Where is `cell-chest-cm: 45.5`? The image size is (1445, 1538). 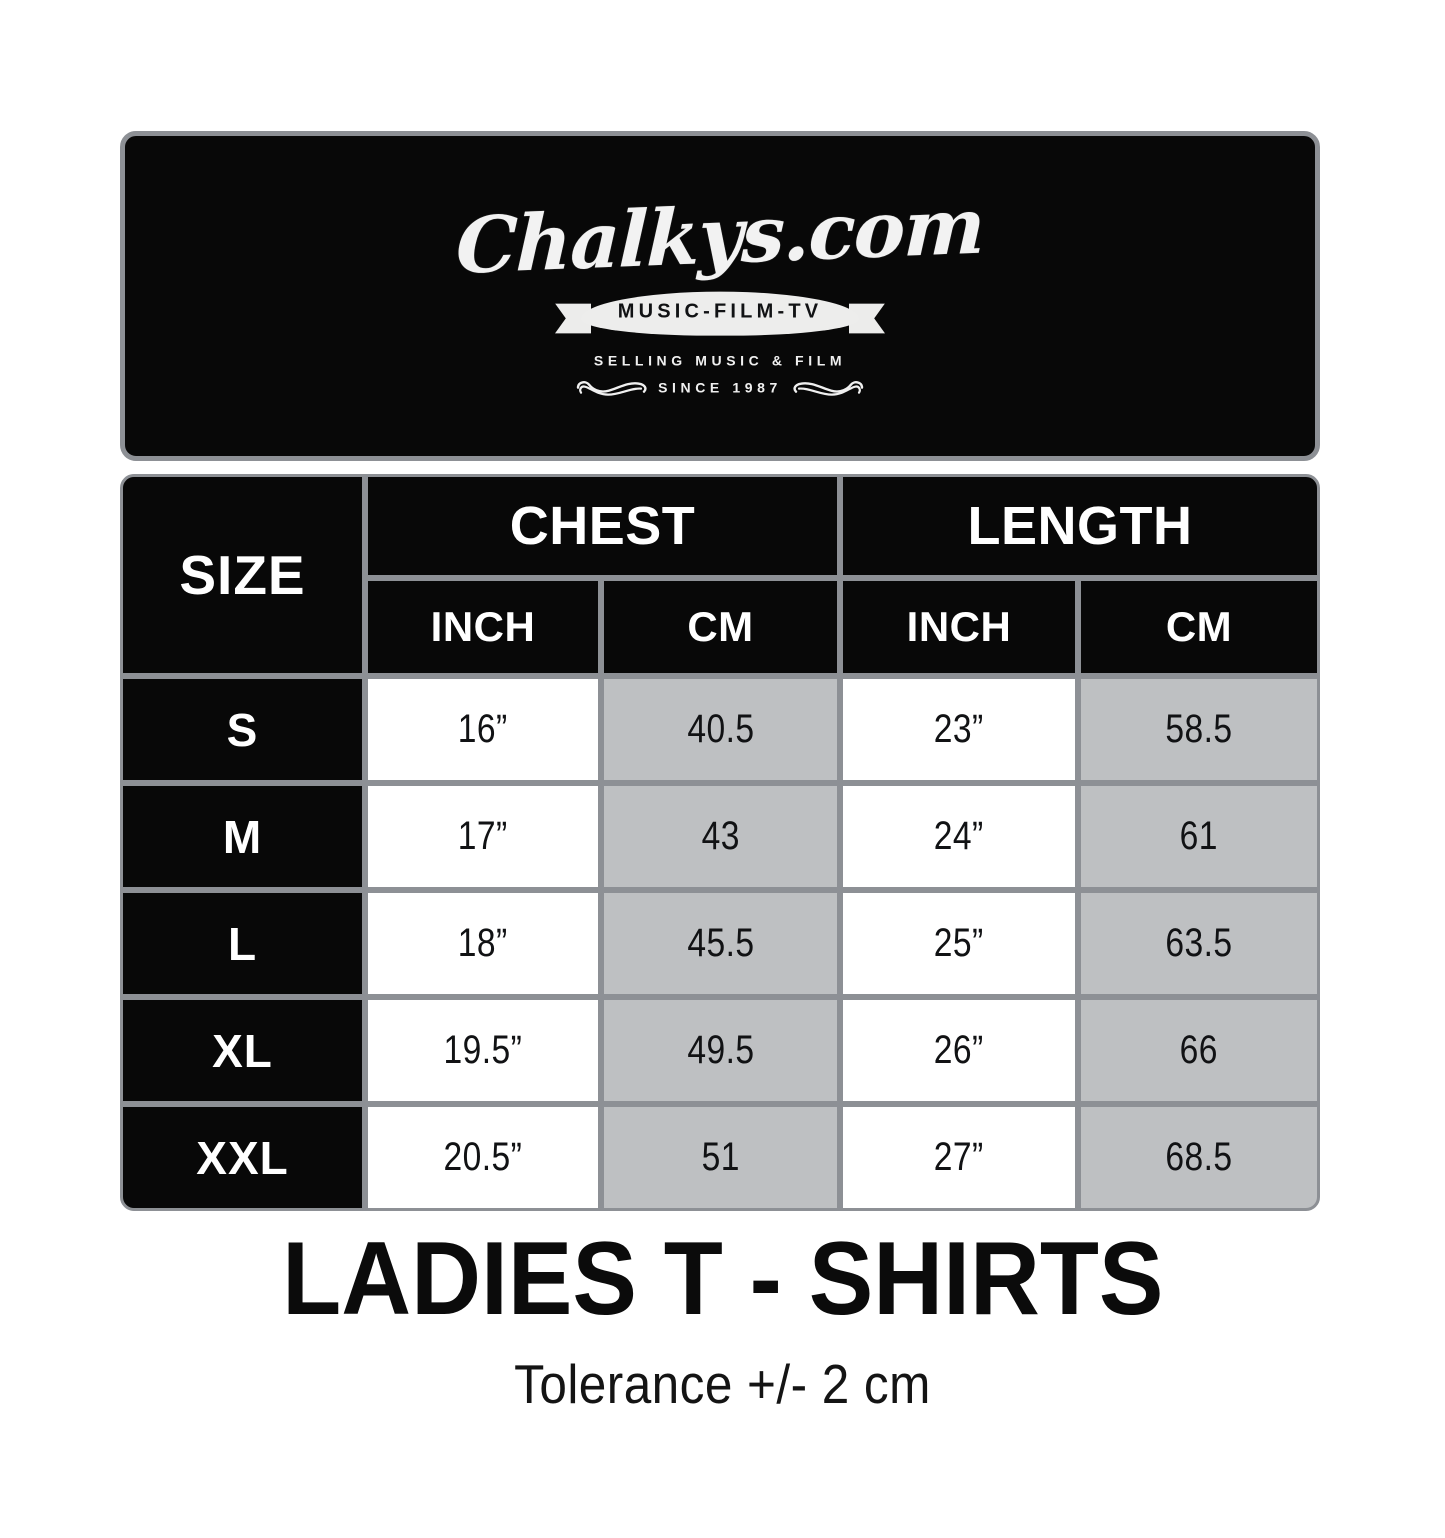 cell-chest-cm: 45.5 is located at coordinates (721, 943).